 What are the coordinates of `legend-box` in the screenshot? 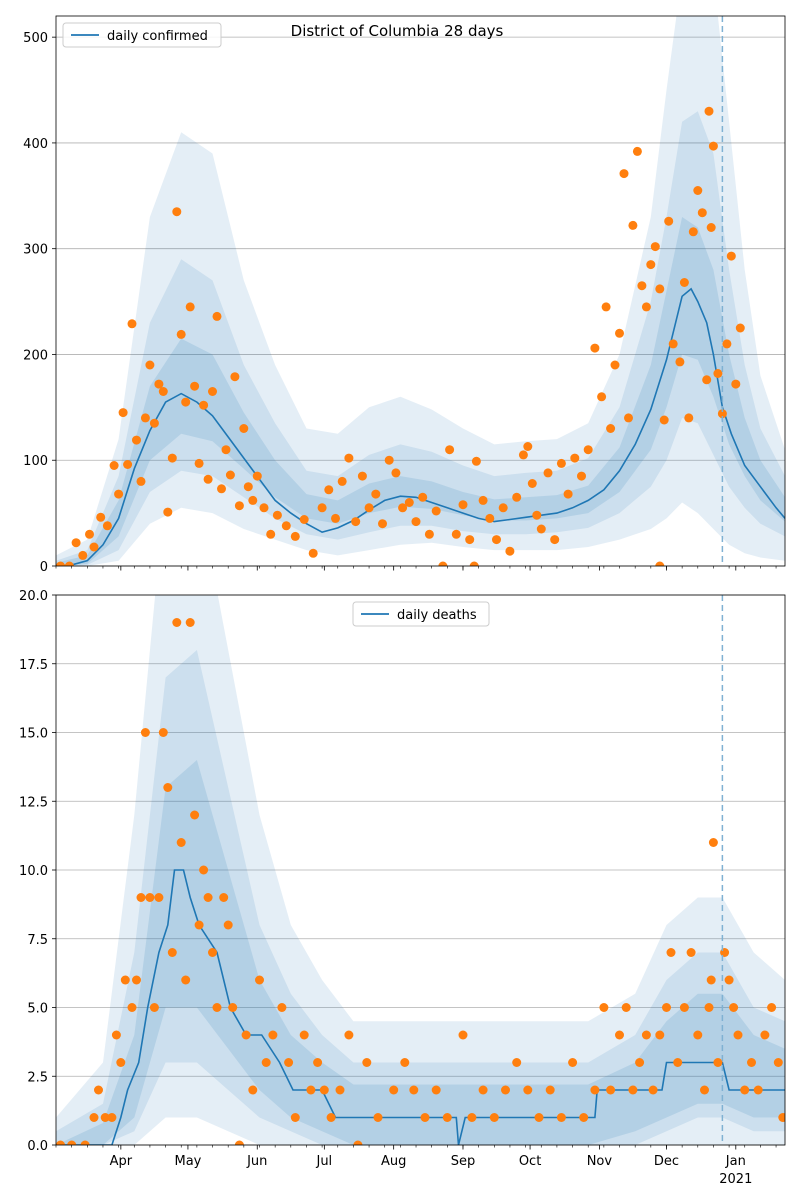 It's located at (421, 614).